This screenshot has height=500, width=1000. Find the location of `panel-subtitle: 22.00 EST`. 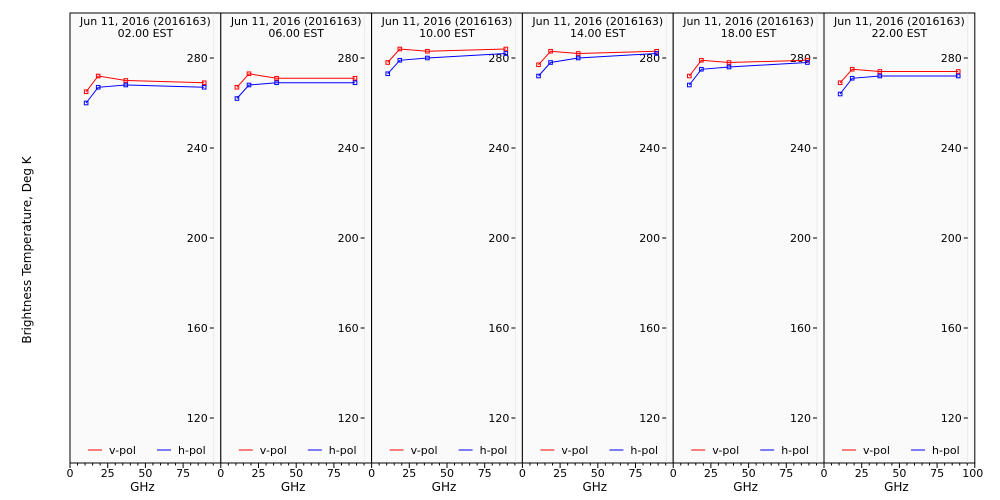

panel-subtitle: 22.00 EST is located at coordinates (900, 33).